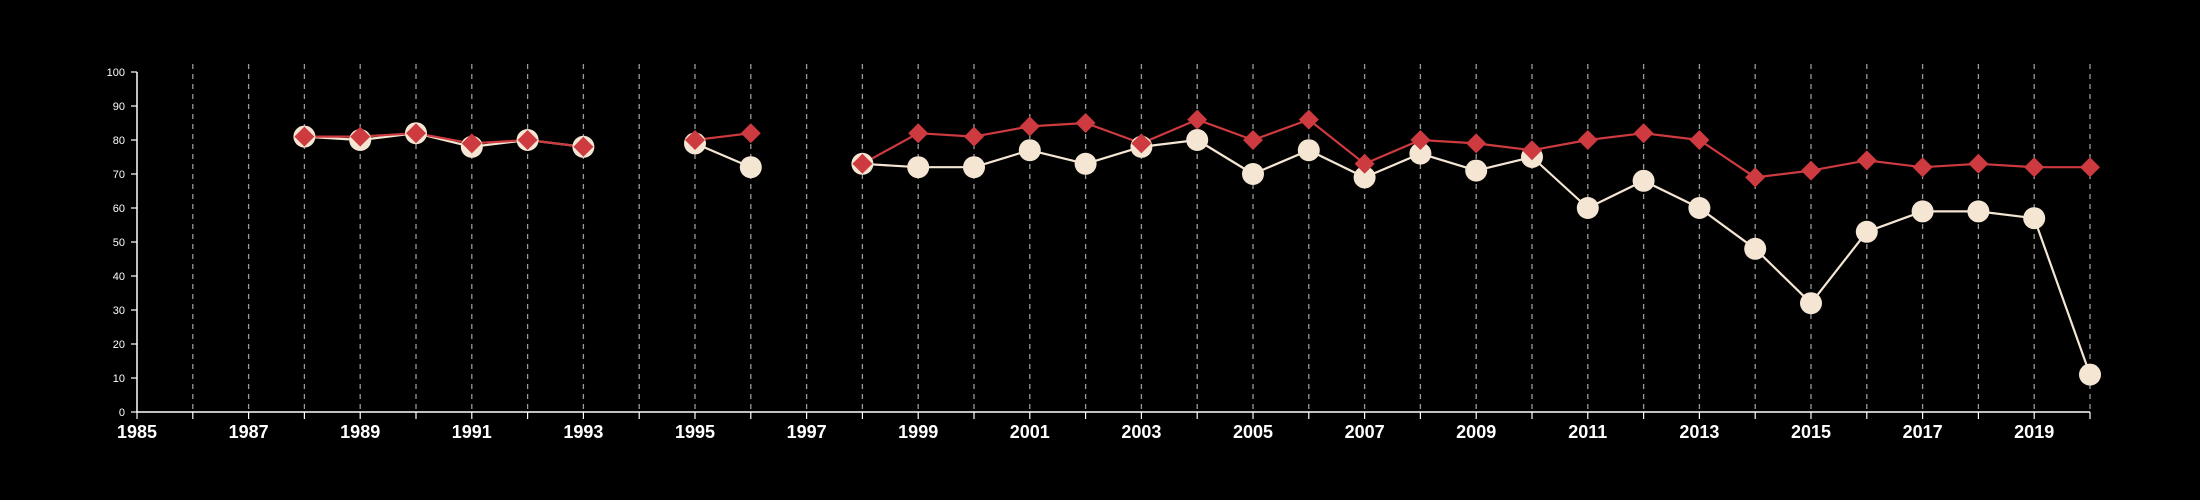 This screenshot has height=500, width=2200. What do you see at coordinates (119, 107) in the screenshot?
I see `y-tick-label: 90` at bounding box center [119, 107].